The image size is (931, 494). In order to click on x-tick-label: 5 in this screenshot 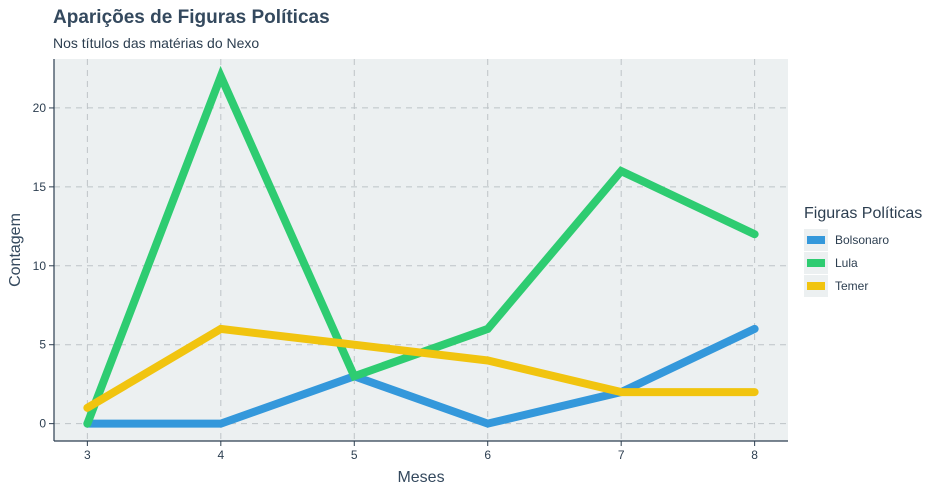, I will do `click(354, 455)`.